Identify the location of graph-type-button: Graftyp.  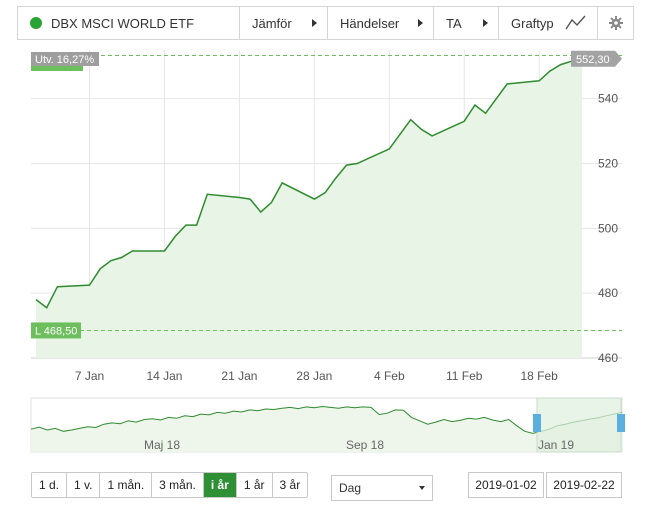
(548, 23).